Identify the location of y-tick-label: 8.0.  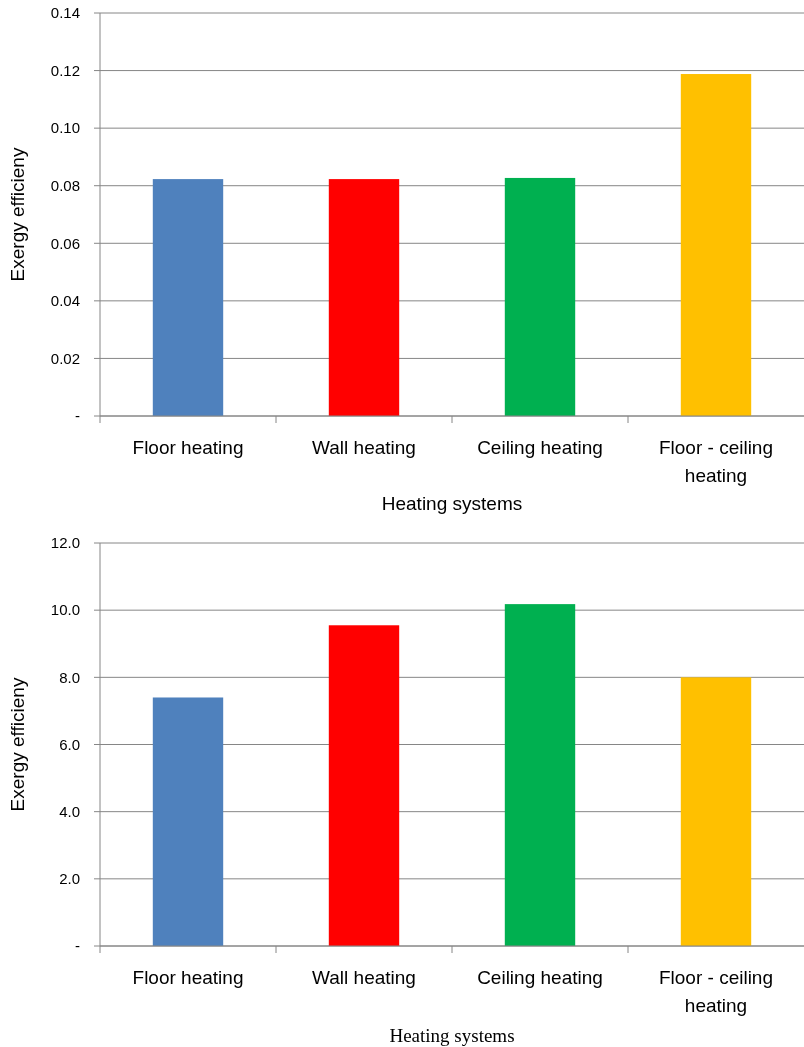
(69, 677).